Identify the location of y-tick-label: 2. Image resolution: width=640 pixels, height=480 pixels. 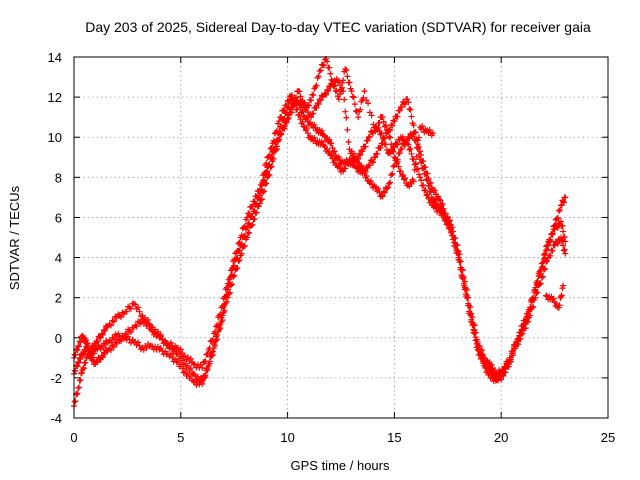
(58, 298).